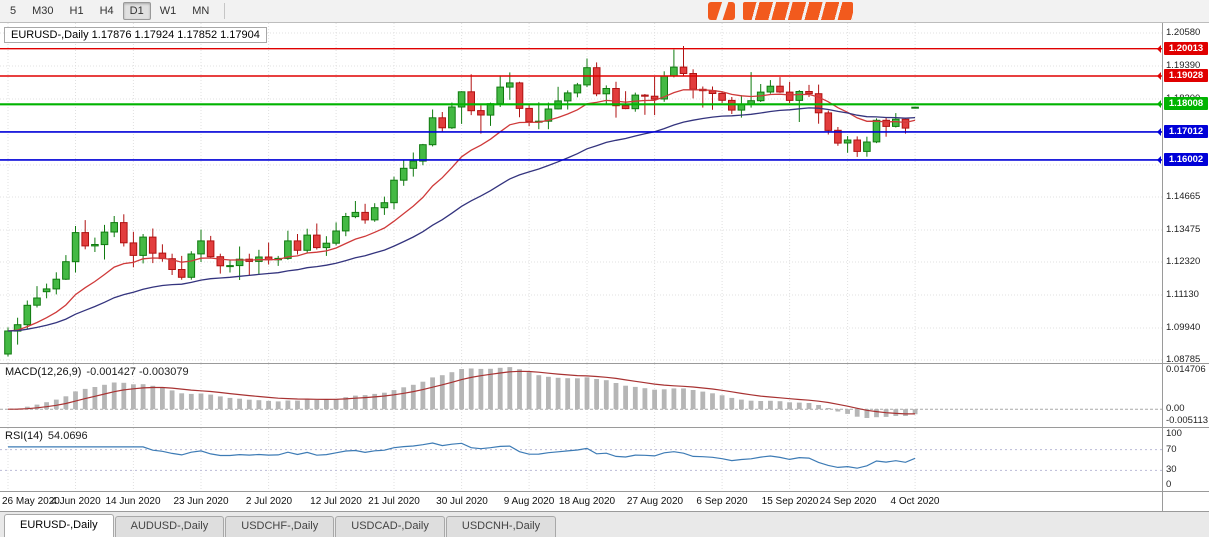 The width and height of the screenshot is (1209, 537). I want to click on broker-logo, so click(780, 11).